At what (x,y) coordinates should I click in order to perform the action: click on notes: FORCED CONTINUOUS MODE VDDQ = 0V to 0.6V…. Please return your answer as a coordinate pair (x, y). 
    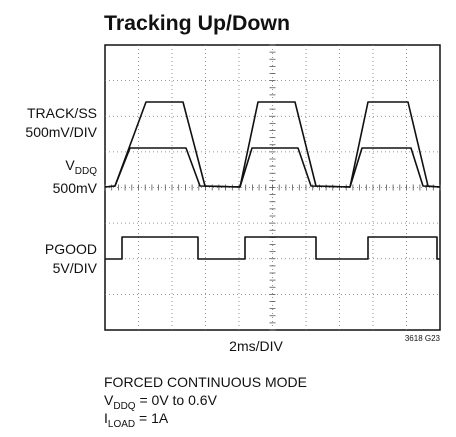
    Looking at the image, I should click on (205, 402).